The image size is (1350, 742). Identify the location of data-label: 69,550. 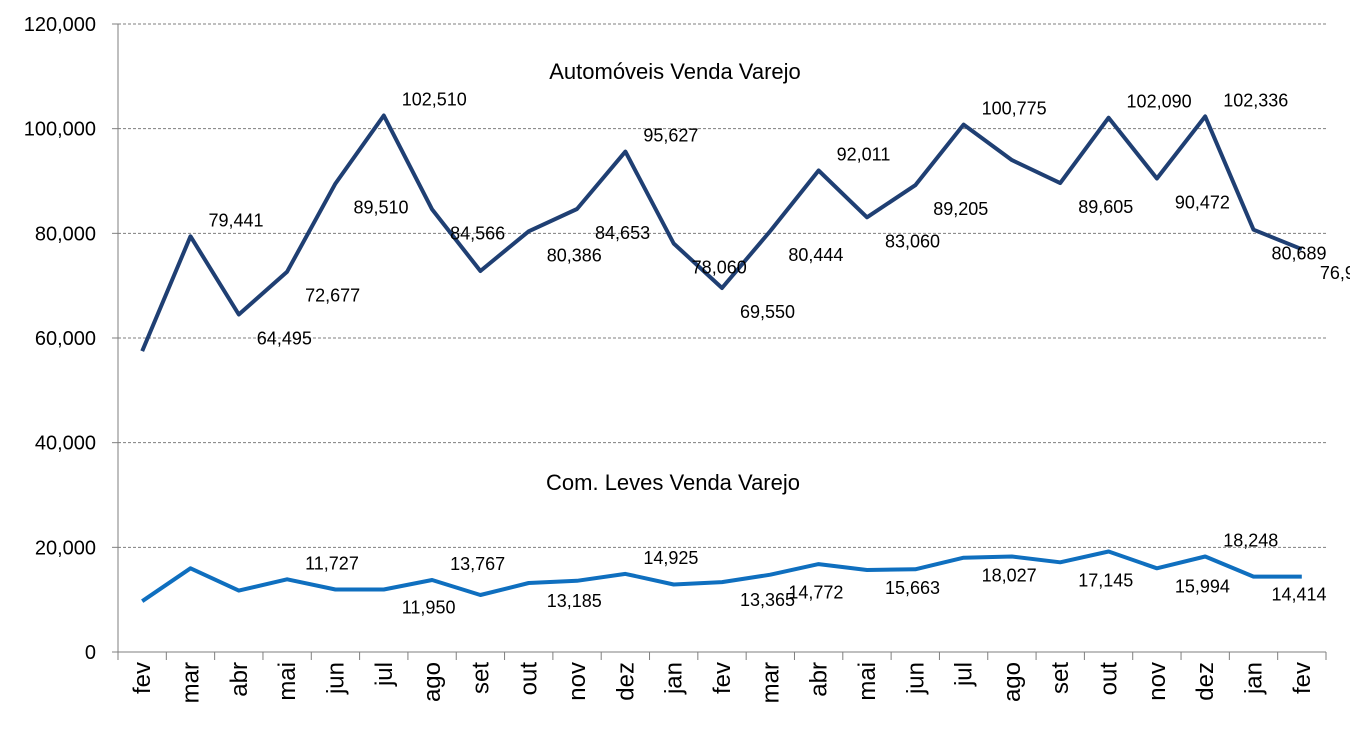
(767, 312).